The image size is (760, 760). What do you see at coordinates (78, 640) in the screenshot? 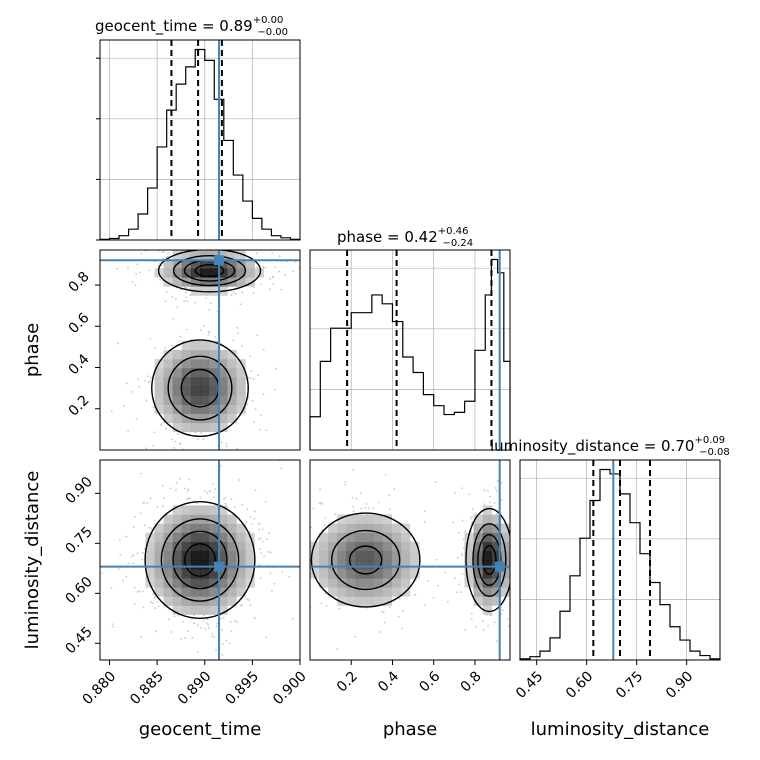
I see `luminosity-distance-y-tick-label: 0.45` at bounding box center [78, 640].